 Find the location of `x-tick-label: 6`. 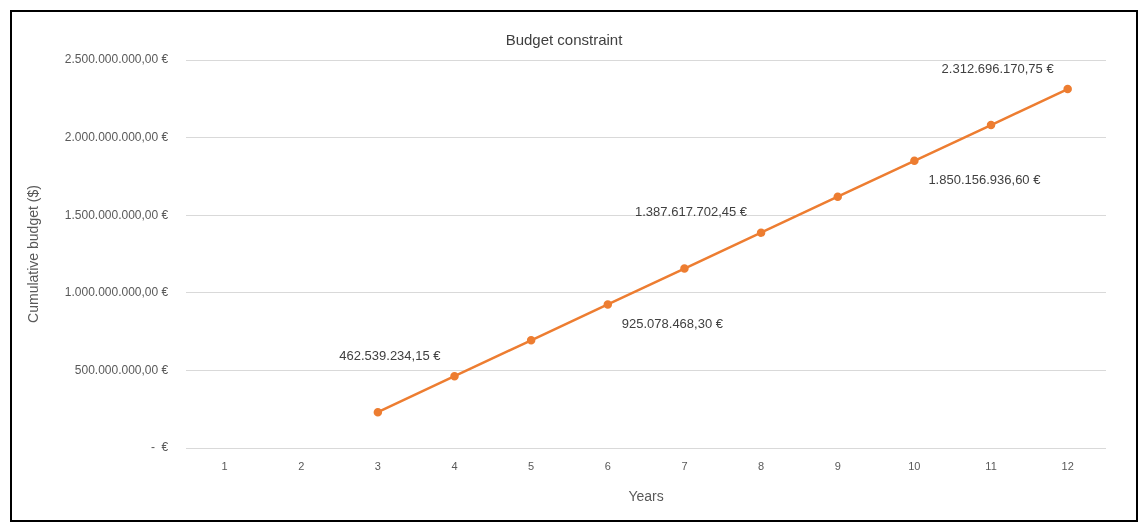

x-tick-label: 6 is located at coordinates (607, 465).